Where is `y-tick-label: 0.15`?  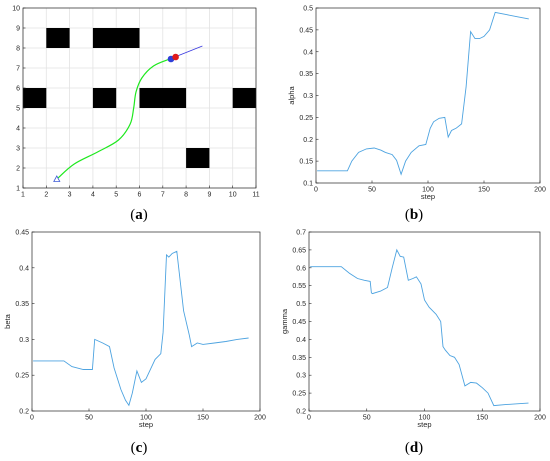 y-tick-label: 0.15 is located at coordinates (306, 162).